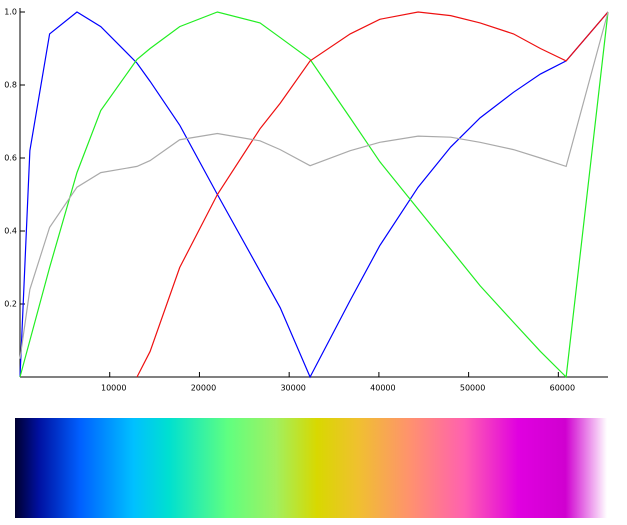 The image size is (627, 525). What do you see at coordinates (10, 12) in the screenshot?
I see `y-tick-label: 1.0` at bounding box center [10, 12].